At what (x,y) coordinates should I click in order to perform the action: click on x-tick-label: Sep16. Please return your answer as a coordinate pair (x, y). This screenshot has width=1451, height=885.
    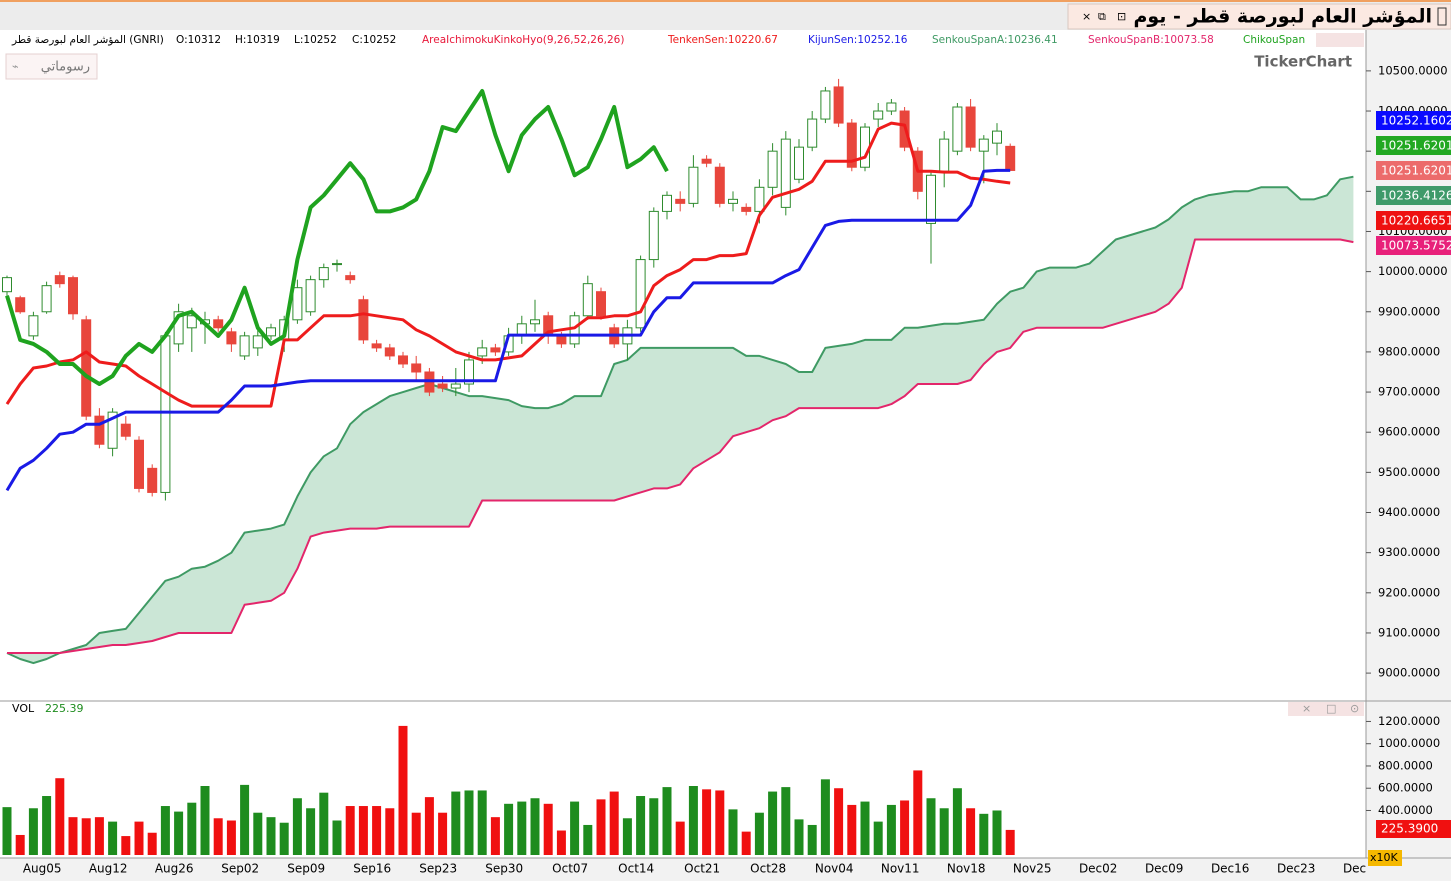
    Looking at the image, I should click on (372, 869).